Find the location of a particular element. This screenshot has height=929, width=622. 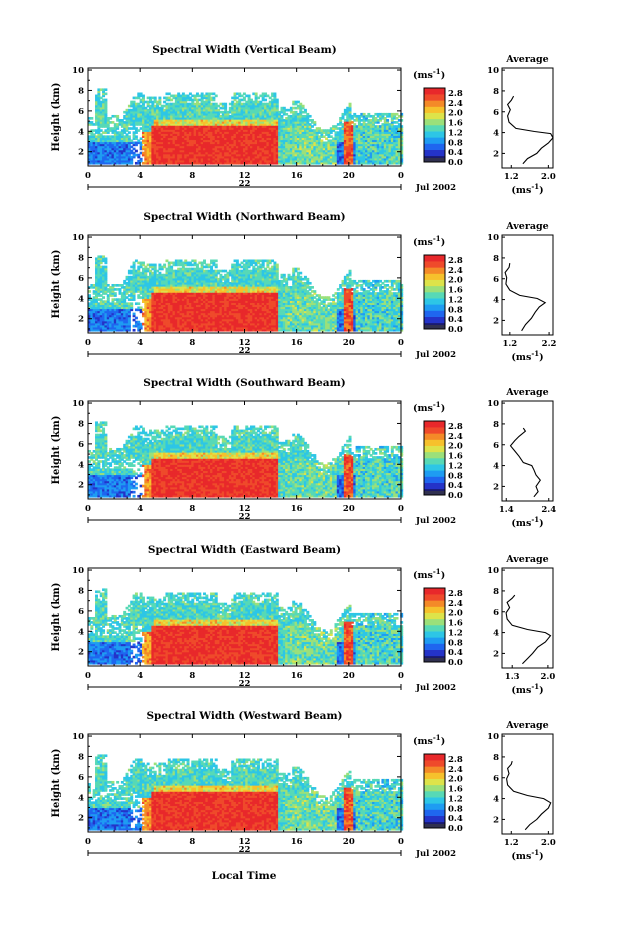

panel-title: Spectral Width (Vertical Beam) is located at coordinates (244, 50).